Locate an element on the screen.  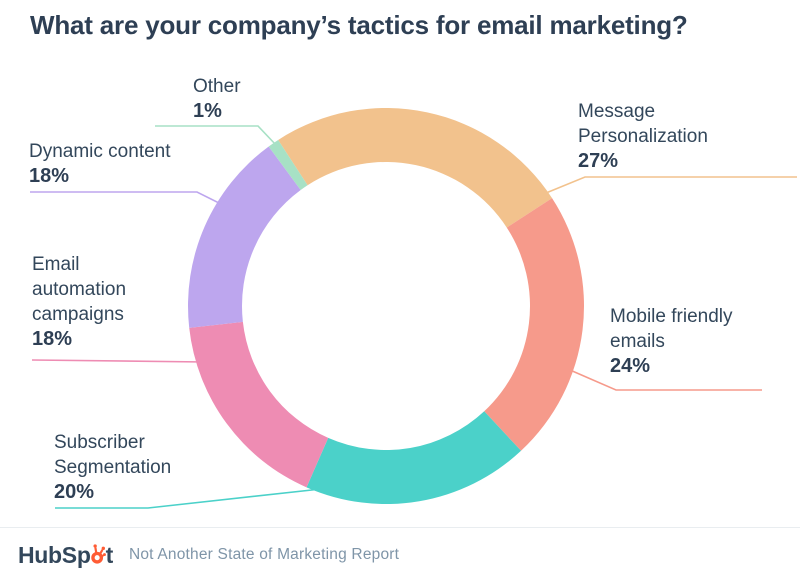
callout-label: Dynamic content is located at coordinates (100, 151).